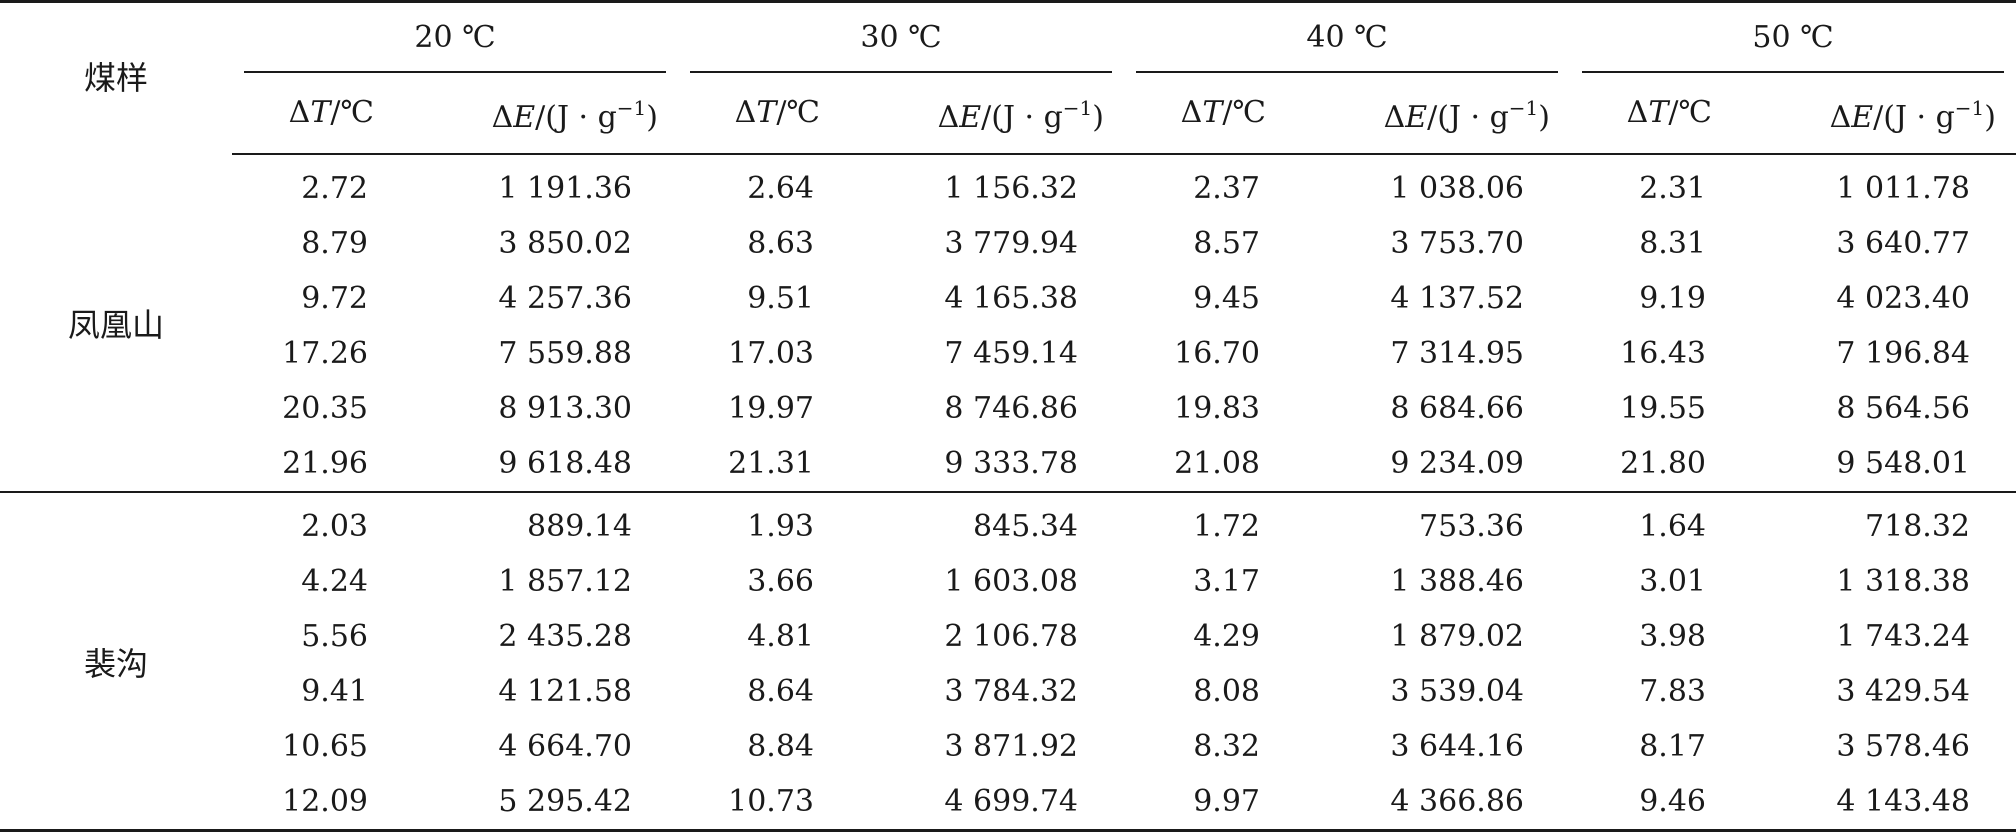 The height and width of the screenshot is (832, 2016). Describe the element at coordinates (771, 408) in the screenshot. I see `delta-t-cell: 19.97` at that location.